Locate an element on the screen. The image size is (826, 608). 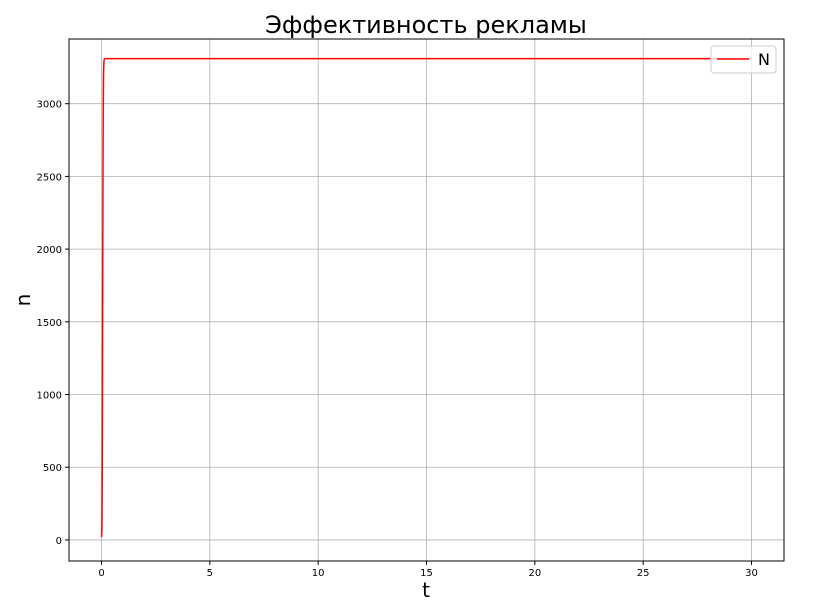
y-tick-label: 0 is located at coordinates (59, 541).